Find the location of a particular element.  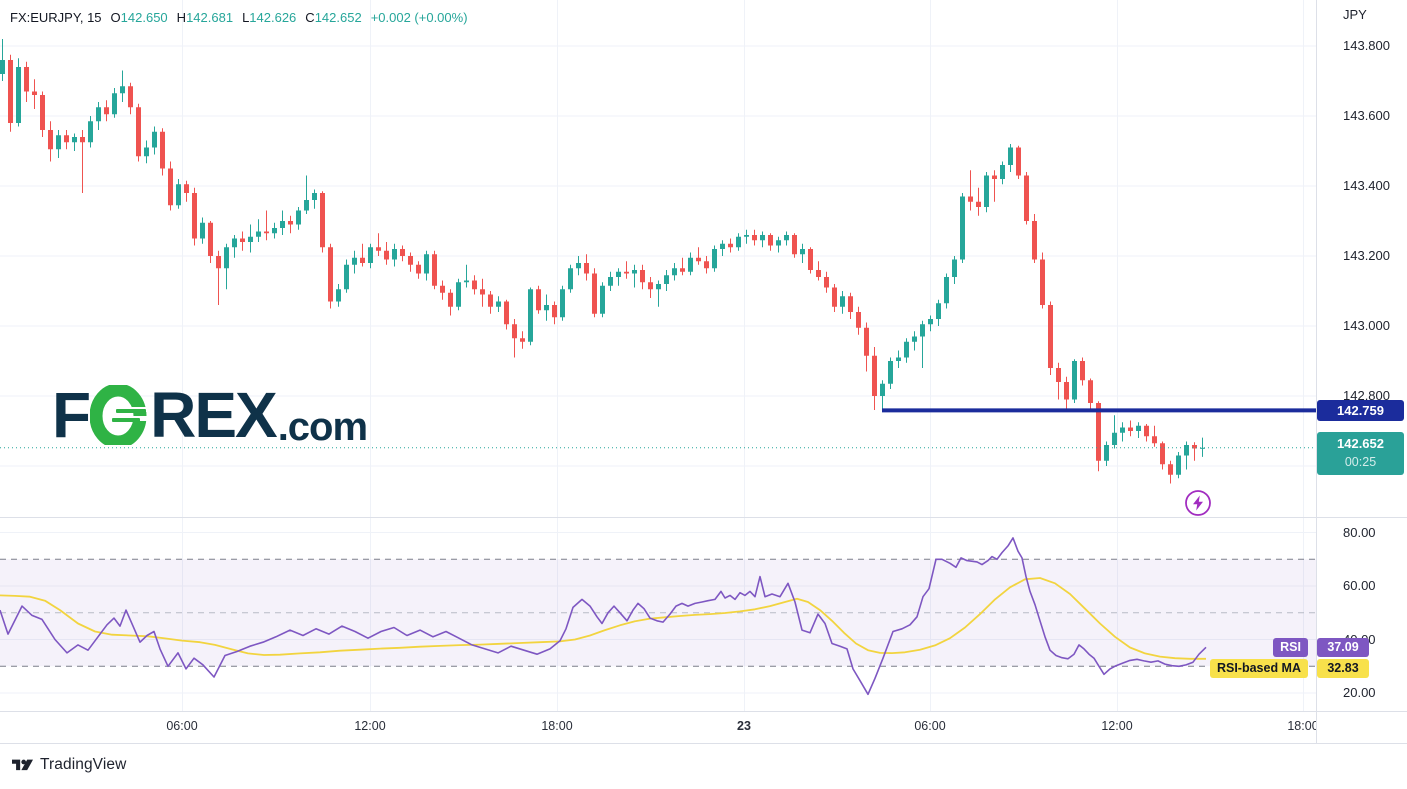

price-tick-label: 143.000 is located at coordinates (1366, 325).